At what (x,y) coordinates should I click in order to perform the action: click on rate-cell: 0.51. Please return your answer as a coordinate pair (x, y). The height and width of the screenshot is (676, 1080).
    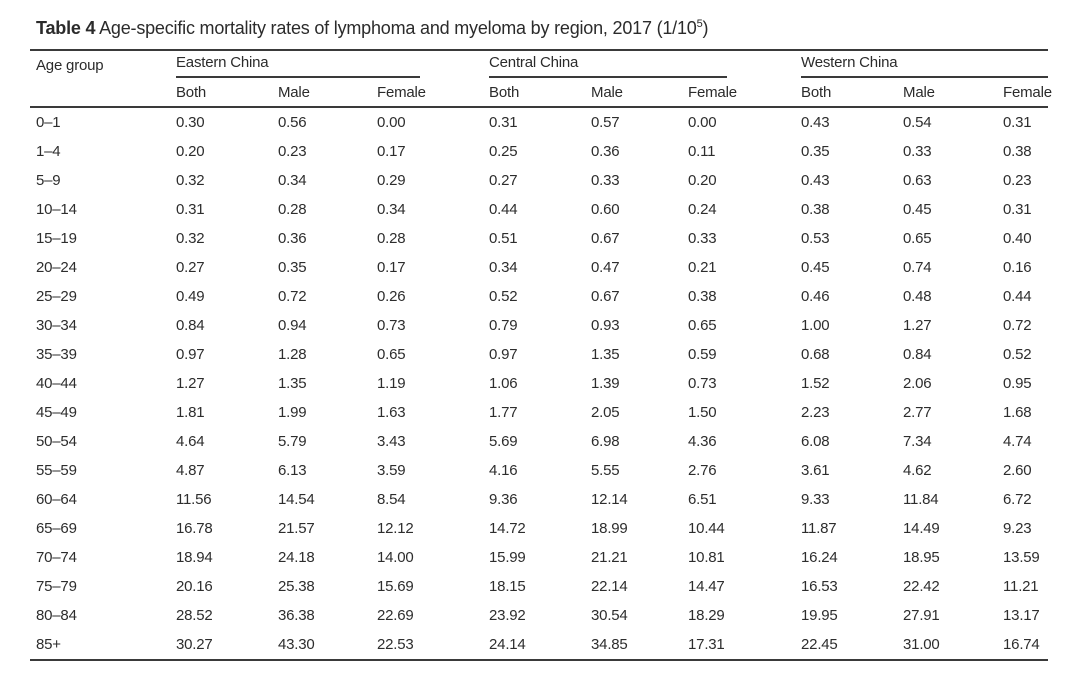
    Looking at the image, I should click on (503, 238).